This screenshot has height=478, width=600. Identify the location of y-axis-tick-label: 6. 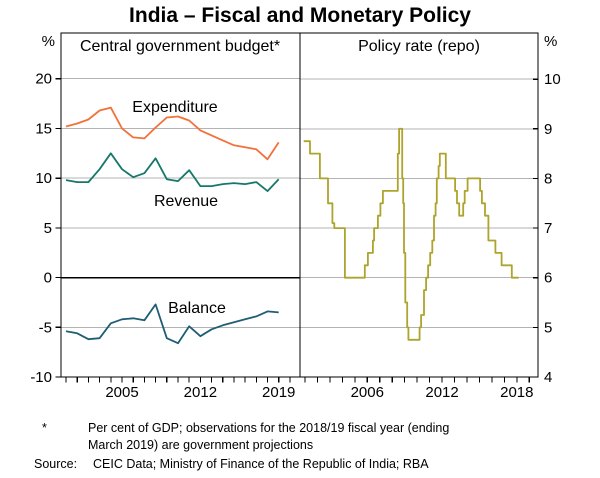
(548, 278).